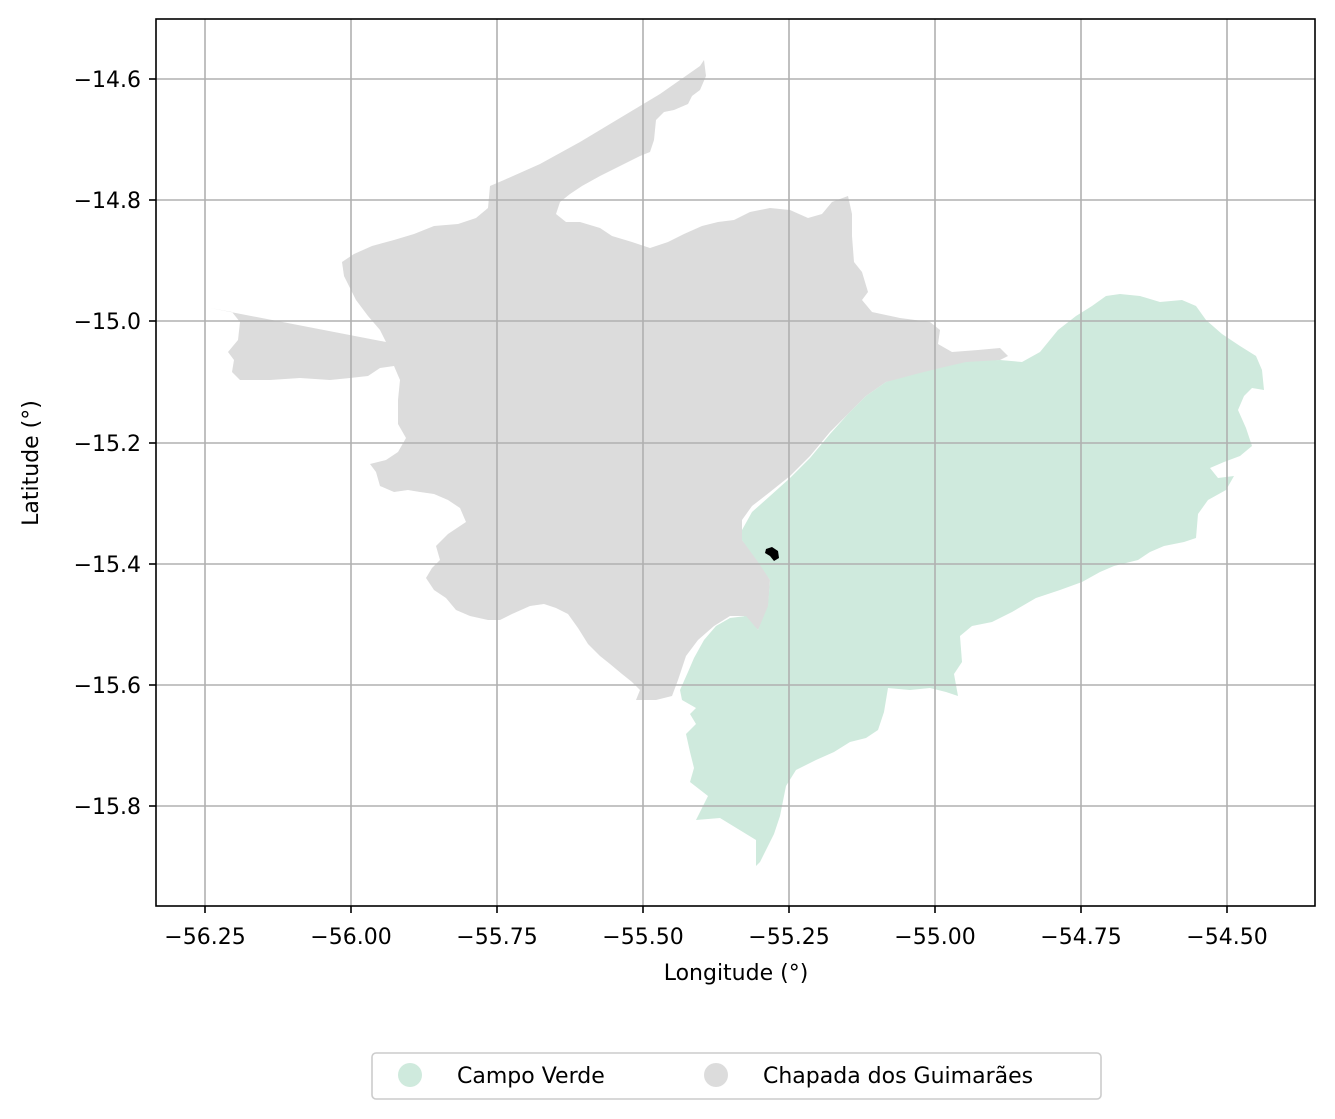 This screenshot has width=1335, height=1119. I want to click on x-tick-label: −54.75, so click(1080, 937).